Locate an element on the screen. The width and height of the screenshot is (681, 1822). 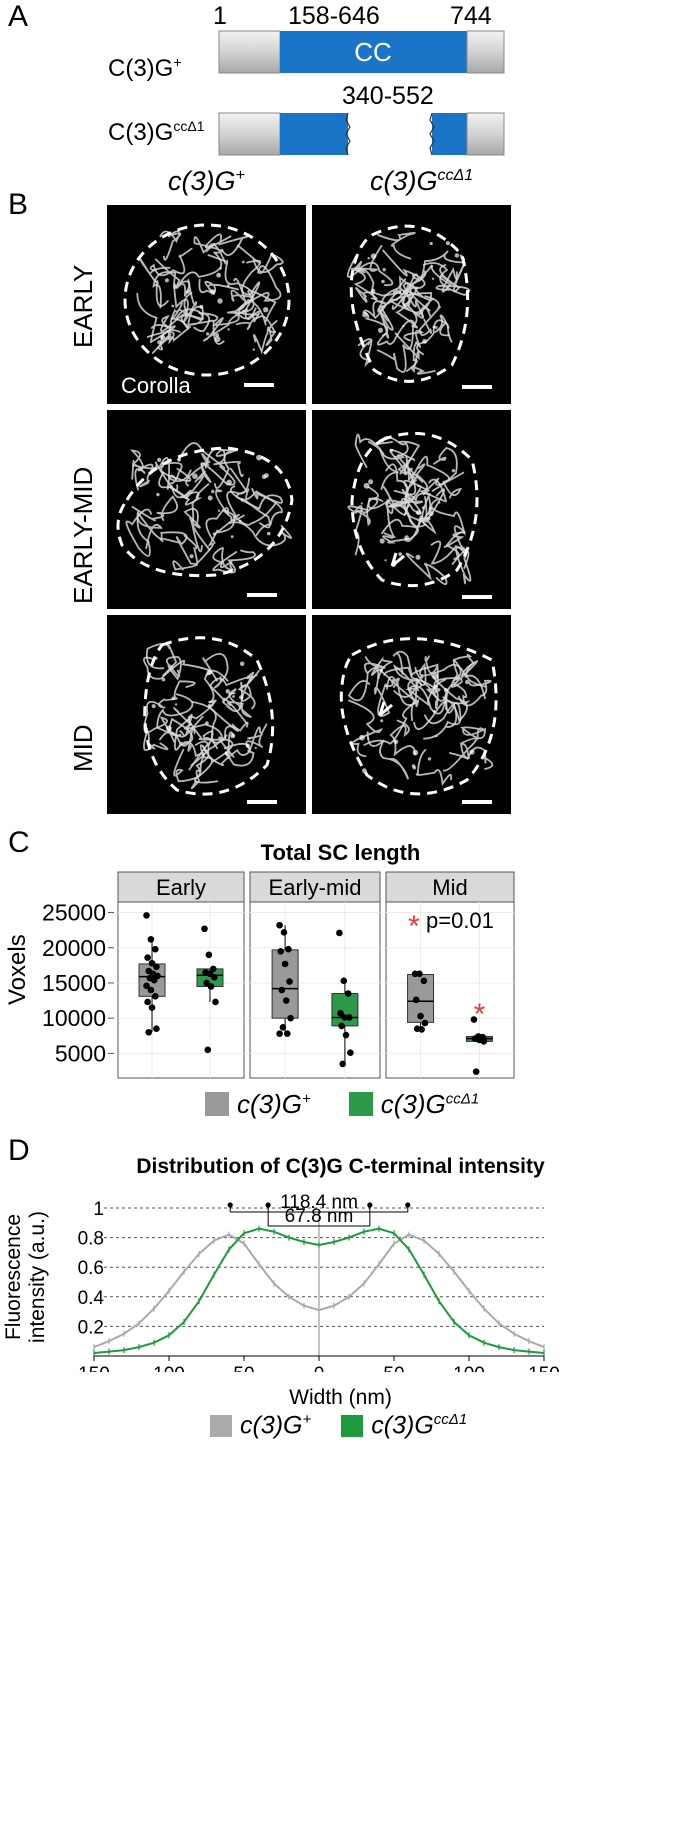
deletion-cc-left-block is located at coordinates (314, 134).